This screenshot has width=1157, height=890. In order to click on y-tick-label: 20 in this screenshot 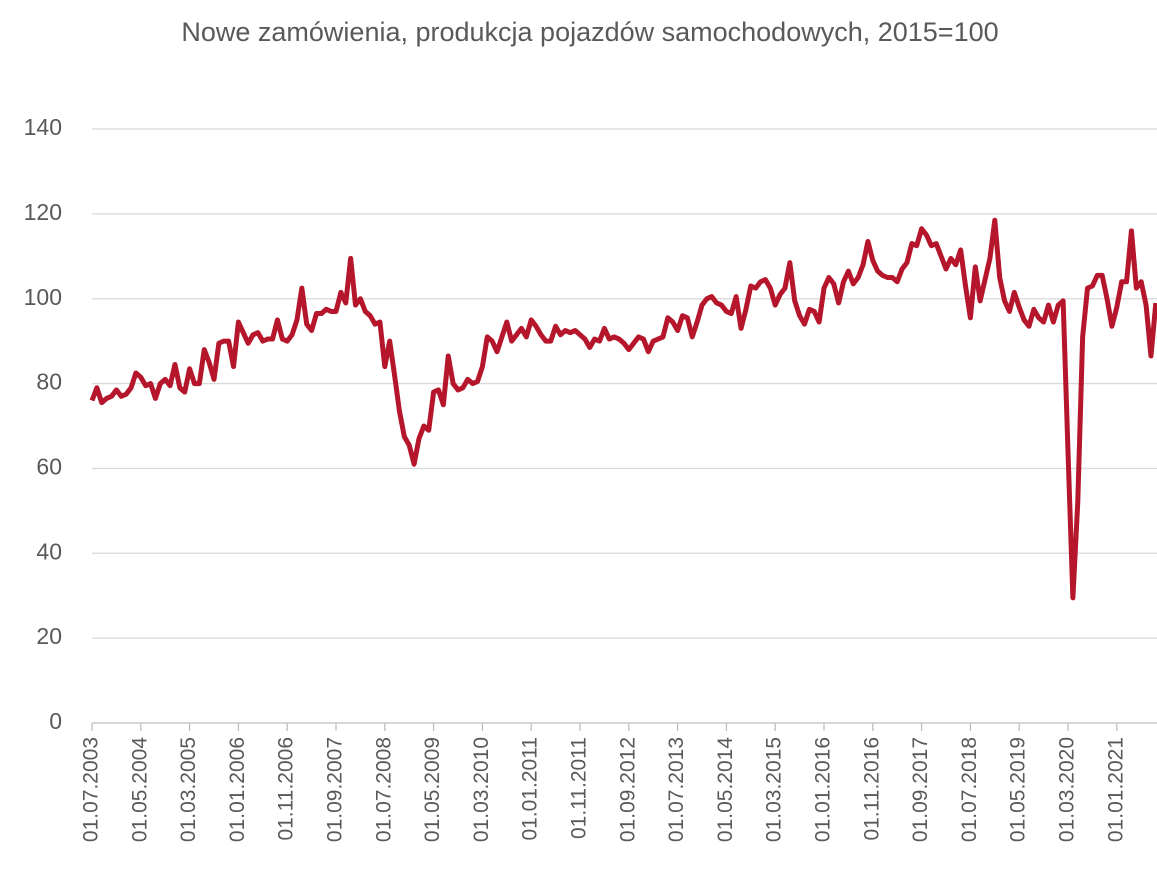, I will do `click(49, 636)`.